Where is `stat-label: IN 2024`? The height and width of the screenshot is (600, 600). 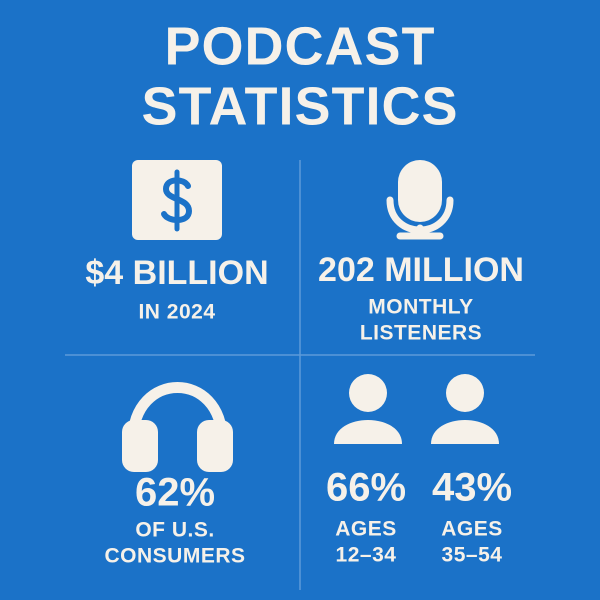
stat-label: IN 2024 is located at coordinates (176, 312).